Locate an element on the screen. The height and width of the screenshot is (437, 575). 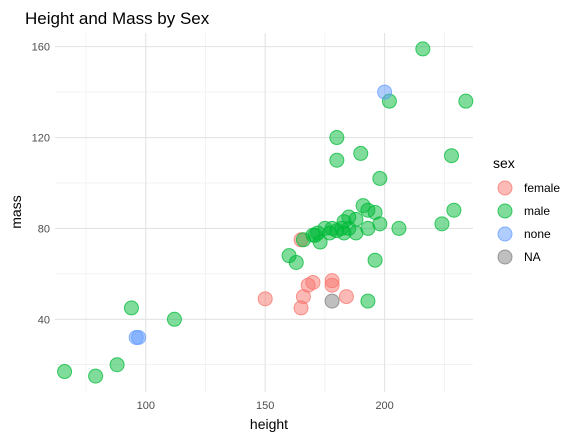
x-axis-title: height is located at coordinates (269, 424).